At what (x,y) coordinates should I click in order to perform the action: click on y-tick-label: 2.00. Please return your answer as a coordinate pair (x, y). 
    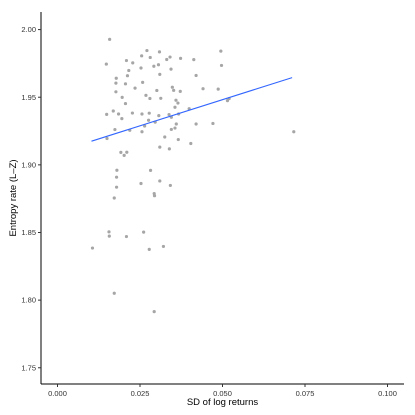
    Looking at the image, I should click on (28, 29).